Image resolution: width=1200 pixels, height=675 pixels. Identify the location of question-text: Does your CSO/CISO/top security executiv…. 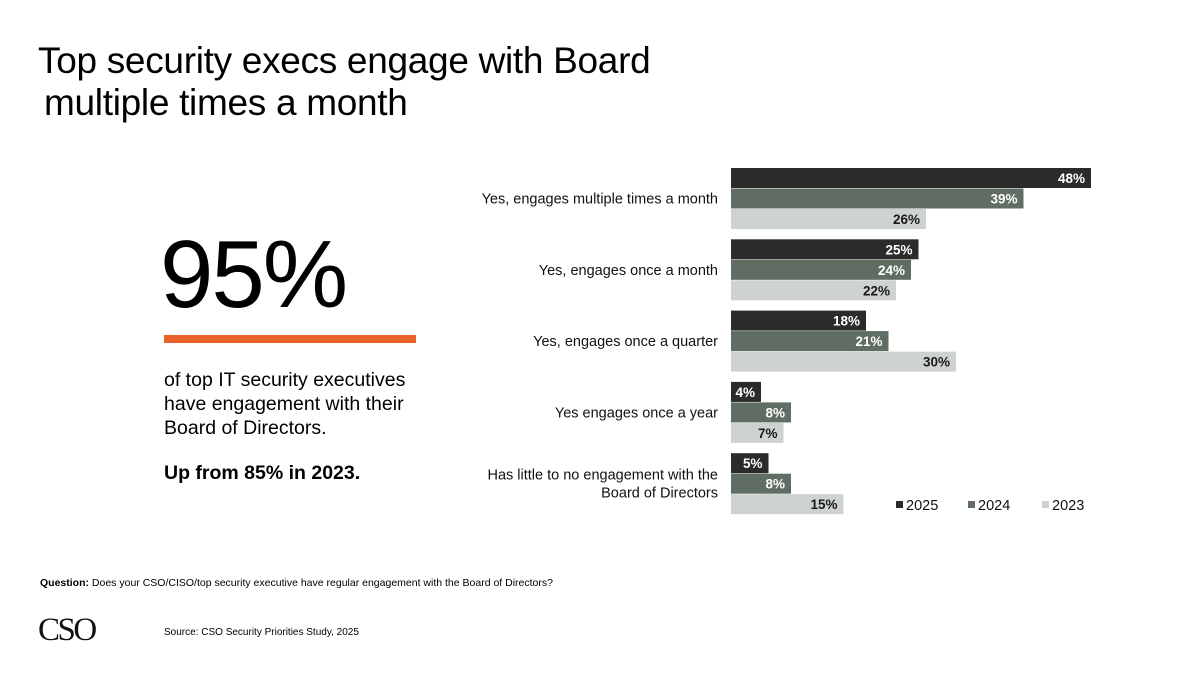
(322, 583).